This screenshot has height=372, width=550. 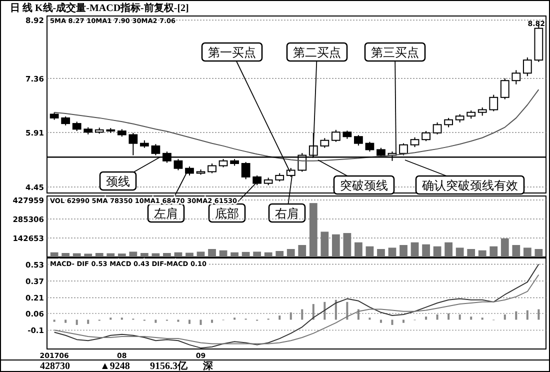 What do you see at coordinates (99, 8) in the screenshot?
I see `chart-title: 日 线 K线-成交量-MACD指标-前复权-[2]` at bounding box center [99, 8].